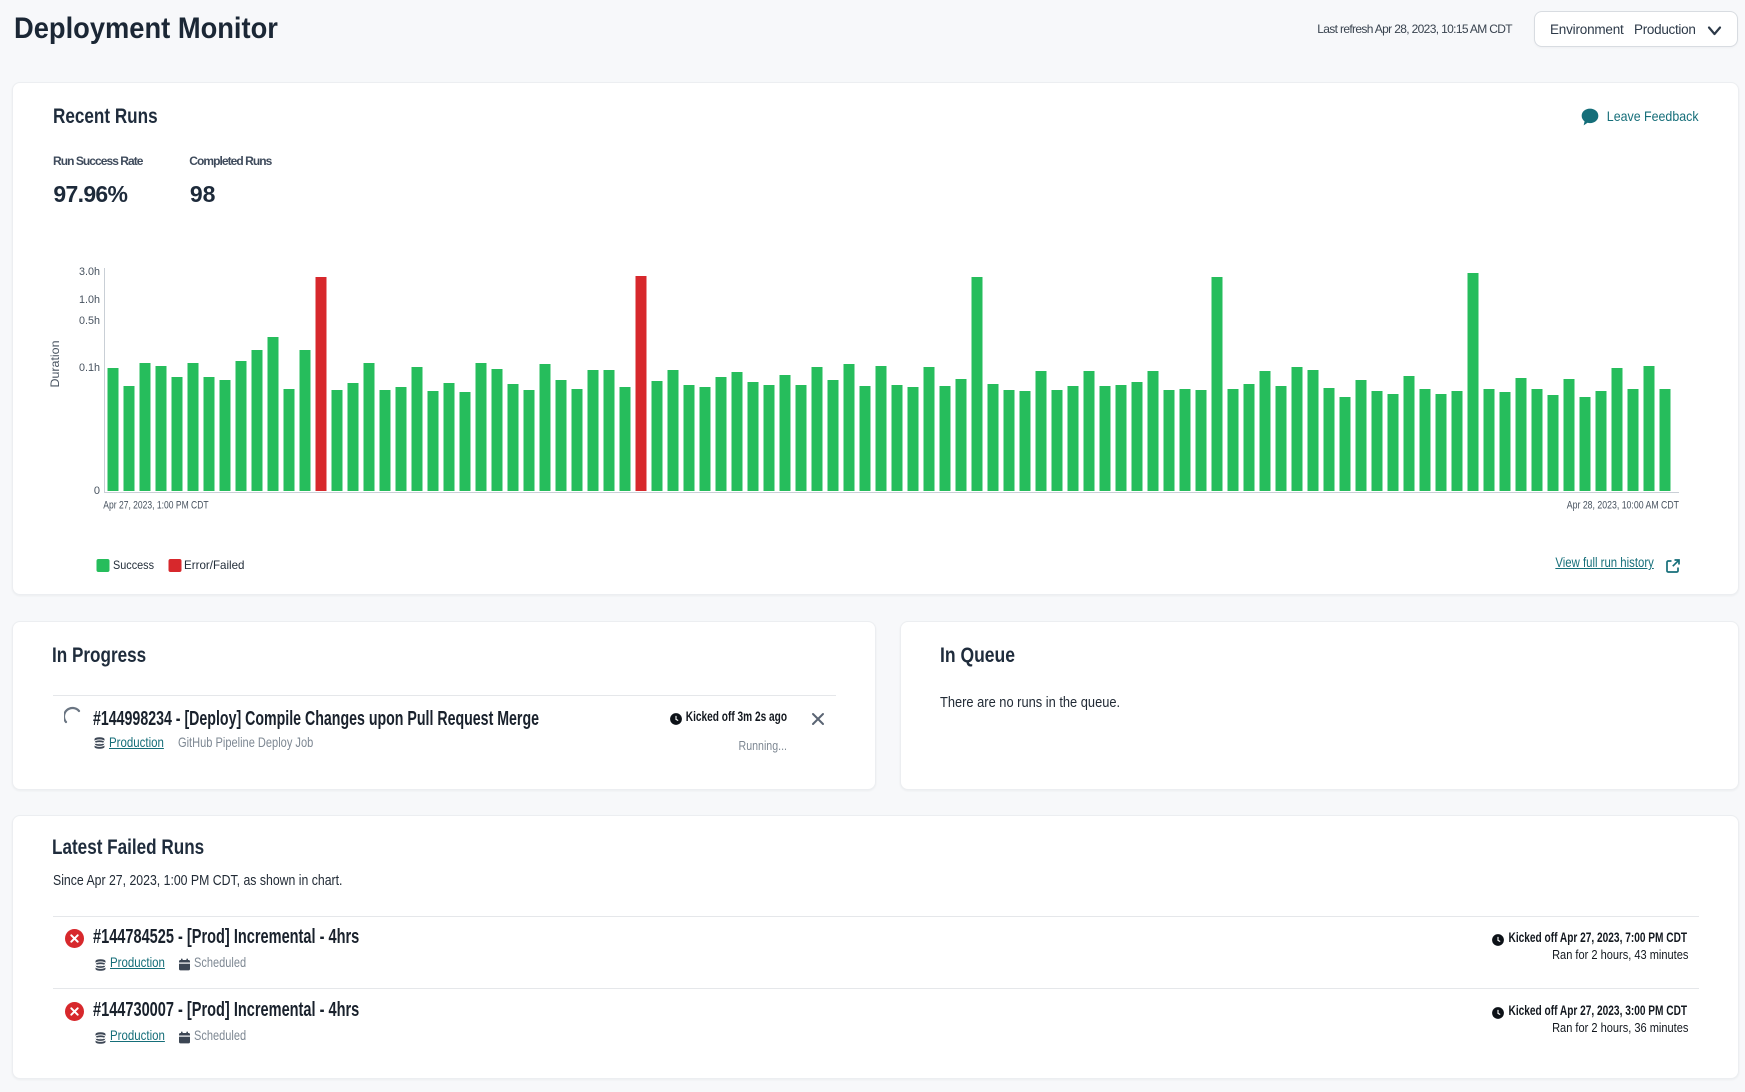 The width and height of the screenshot is (1745, 1092). I want to click on svg-text: 3.0h, so click(89, 272).